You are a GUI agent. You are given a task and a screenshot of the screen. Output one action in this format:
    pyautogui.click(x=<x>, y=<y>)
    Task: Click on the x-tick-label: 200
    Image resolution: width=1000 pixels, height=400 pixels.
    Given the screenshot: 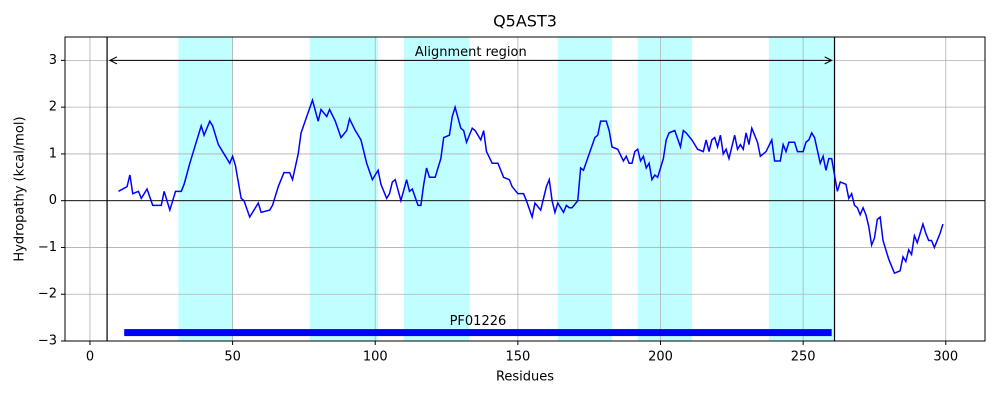 What is the action you would take?
    pyautogui.click(x=660, y=357)
    